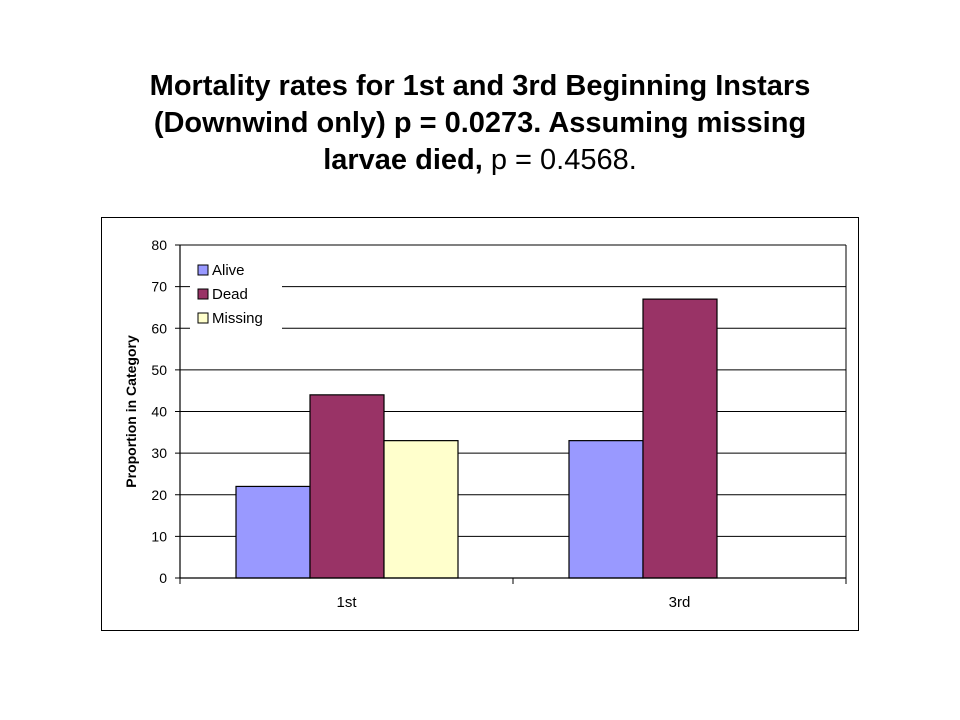 This screenshot has height=720, width=960. What do you see at coordinates (606, 509) in the screenshot?
I see `bar-alive-3rd` at bounding box center [606, 509].